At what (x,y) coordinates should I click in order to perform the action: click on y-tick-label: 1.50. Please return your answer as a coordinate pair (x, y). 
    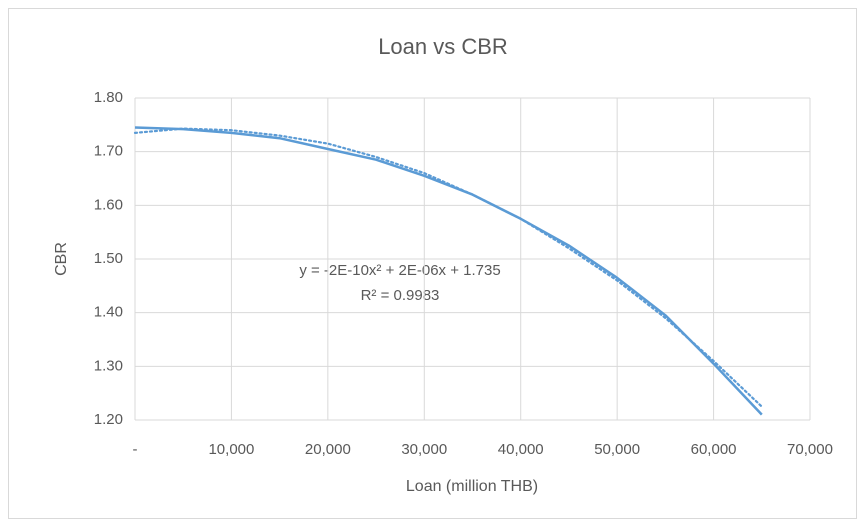
    Looking at the image, I should click on (108, 258).